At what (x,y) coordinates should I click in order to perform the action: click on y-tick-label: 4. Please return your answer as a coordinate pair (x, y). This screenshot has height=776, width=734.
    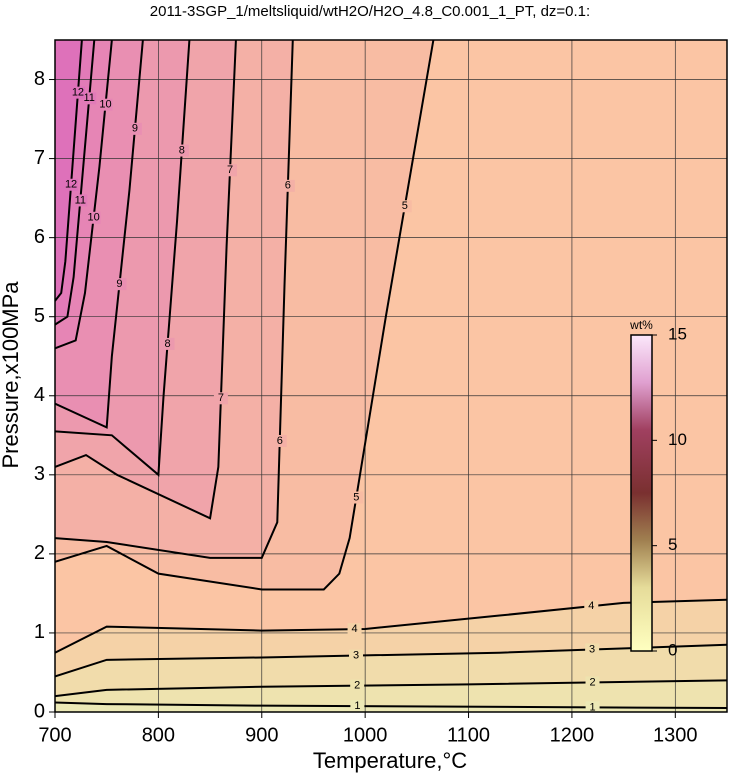
    Looking at the image, I should click on (39, 395).